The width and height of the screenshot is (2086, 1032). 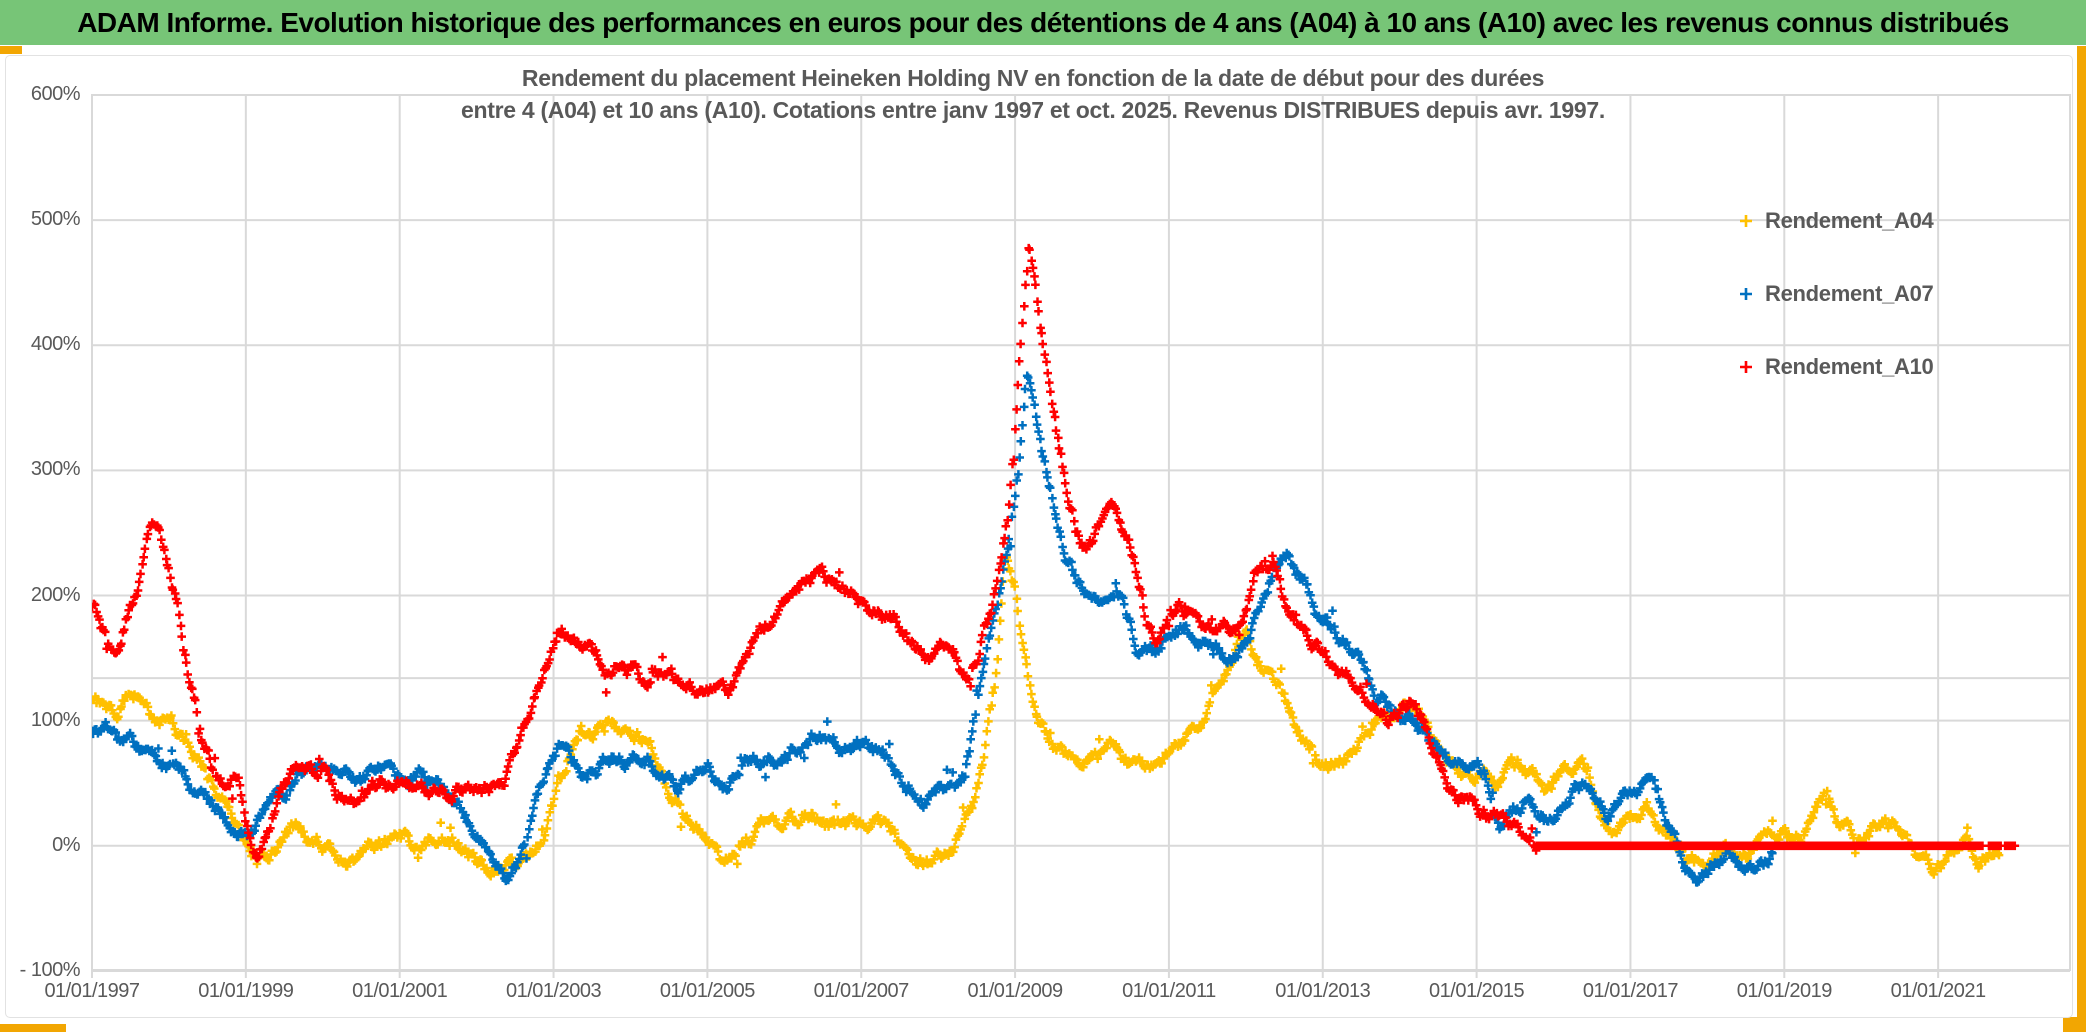 What do you see at coordinates (66, 844) in the screenshot?
I see `y-tick-label: 0%` at bounding box center [66, 844].